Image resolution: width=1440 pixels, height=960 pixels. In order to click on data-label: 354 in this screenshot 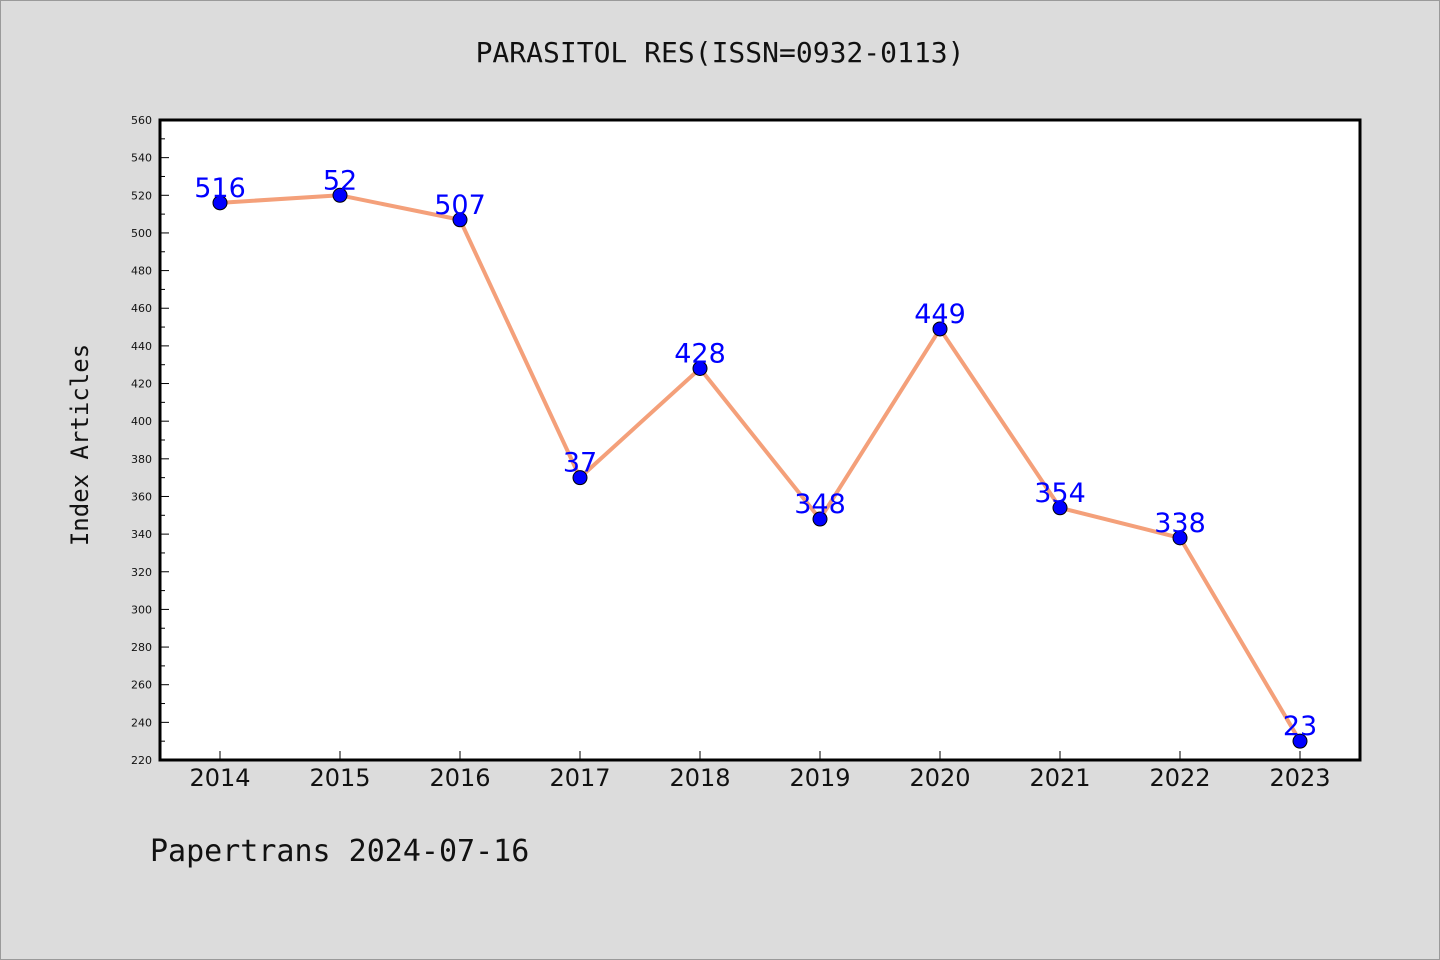, I will do `click(1060, 493)`.